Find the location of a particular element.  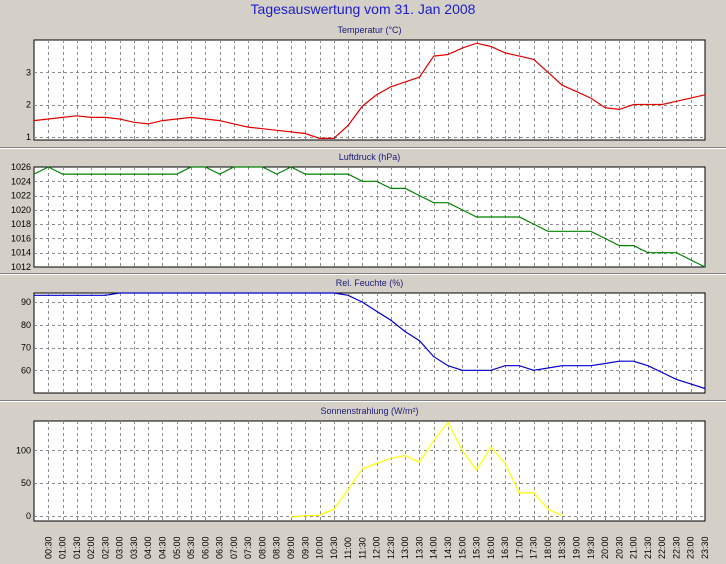

x-tick-label: 07:30 is located at coordinates (248, 547).